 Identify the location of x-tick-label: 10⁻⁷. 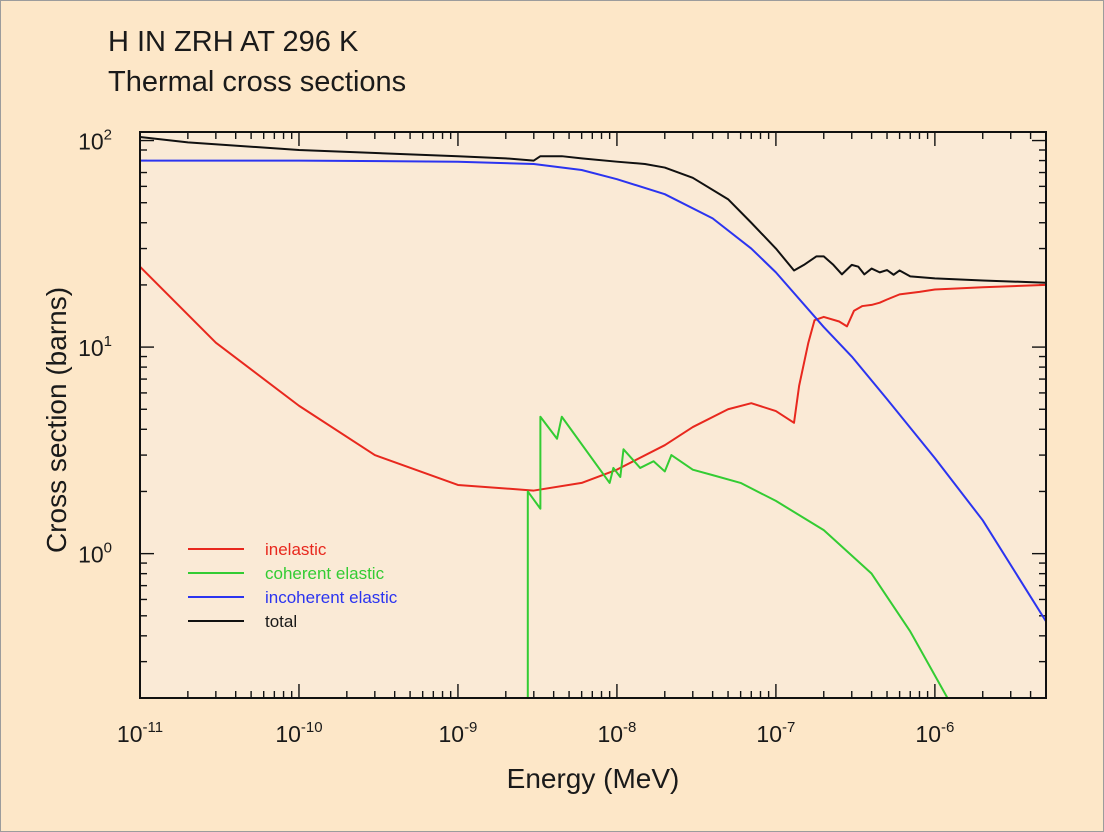
(775, 733).